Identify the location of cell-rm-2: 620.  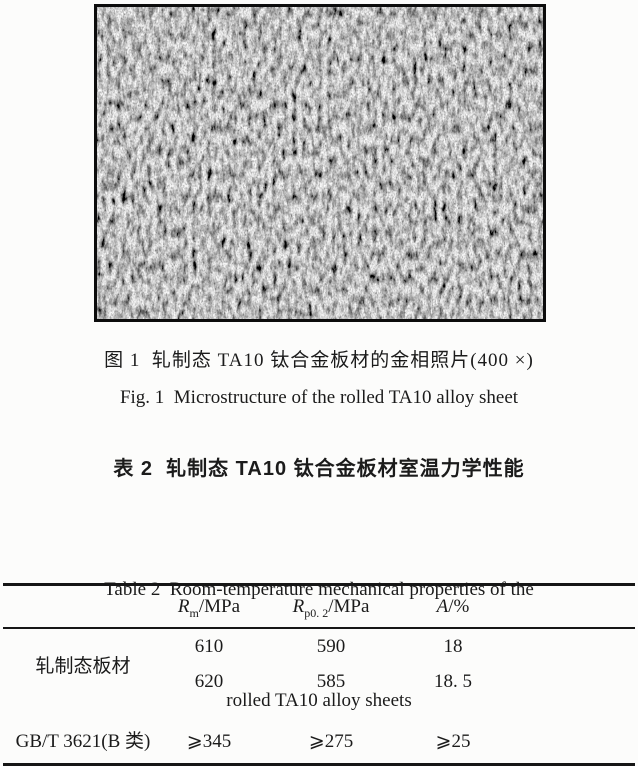
(209, 681).